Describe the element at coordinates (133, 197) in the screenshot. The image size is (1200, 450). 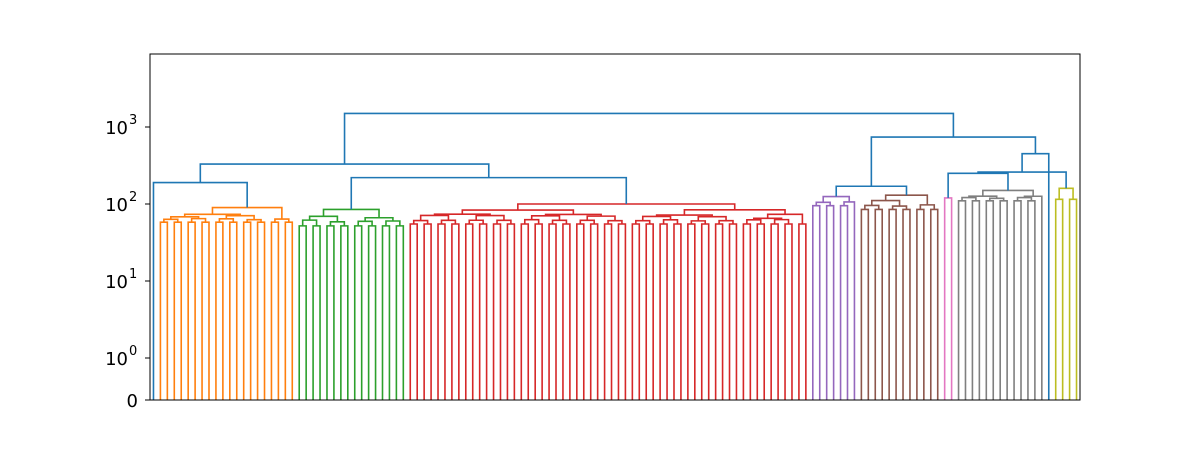
I see `y-tick-exponent: 2` at that location.